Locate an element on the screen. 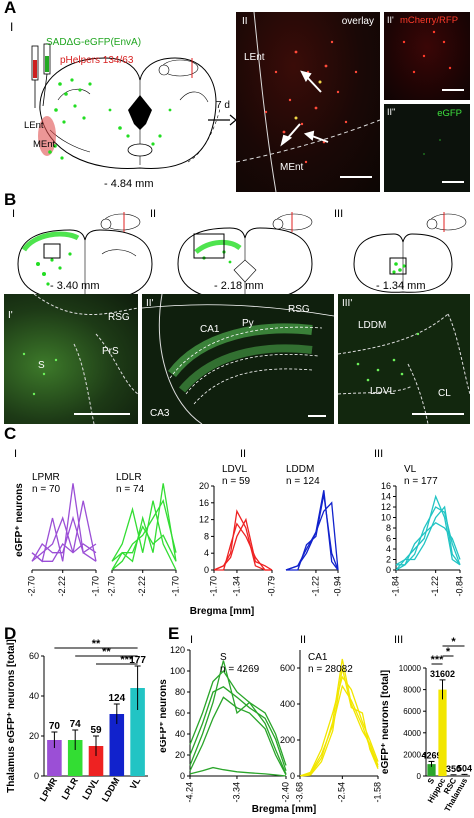 The height and width of the screenshot is (818, 474). syringe-icon is located at coordinates (41, 75).